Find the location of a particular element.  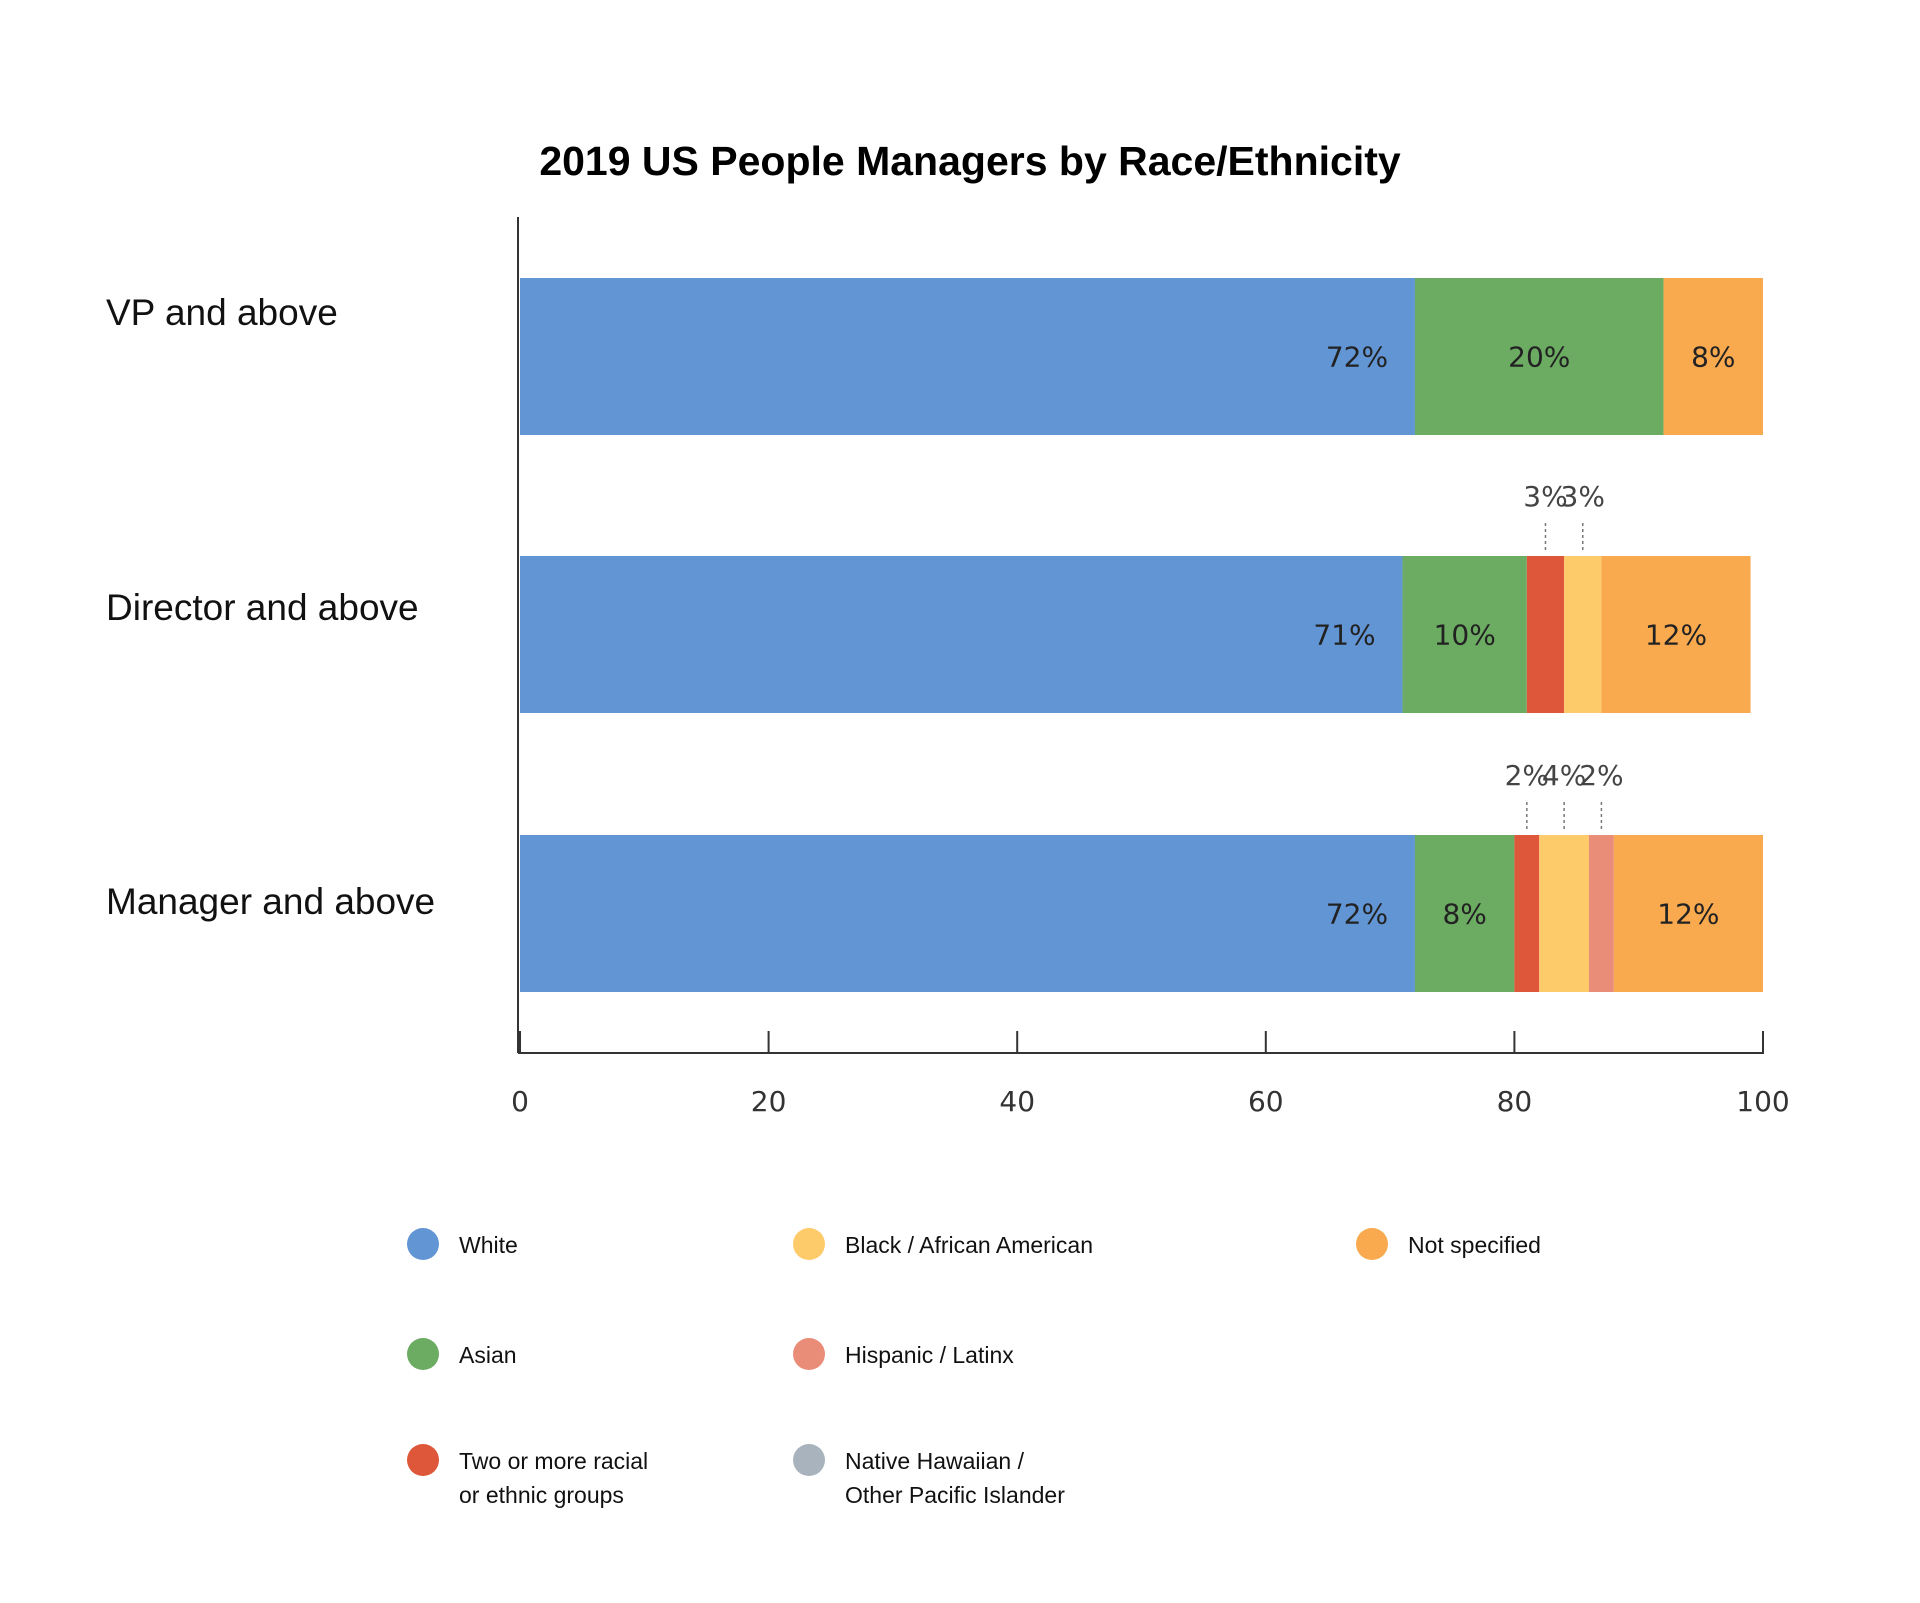

bar-segment-two-or-more-racial-or-ethnic-groups-director-and-above is located at coordinates (1545, 634).